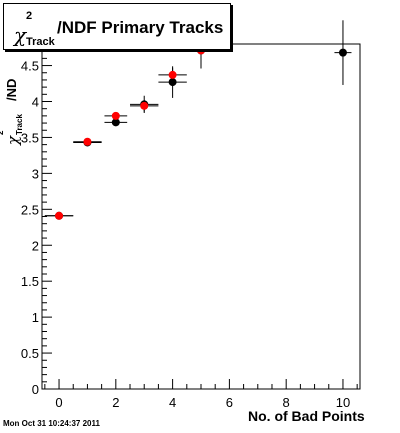  I want to click on title-superscript: 2, so click(29, 16).